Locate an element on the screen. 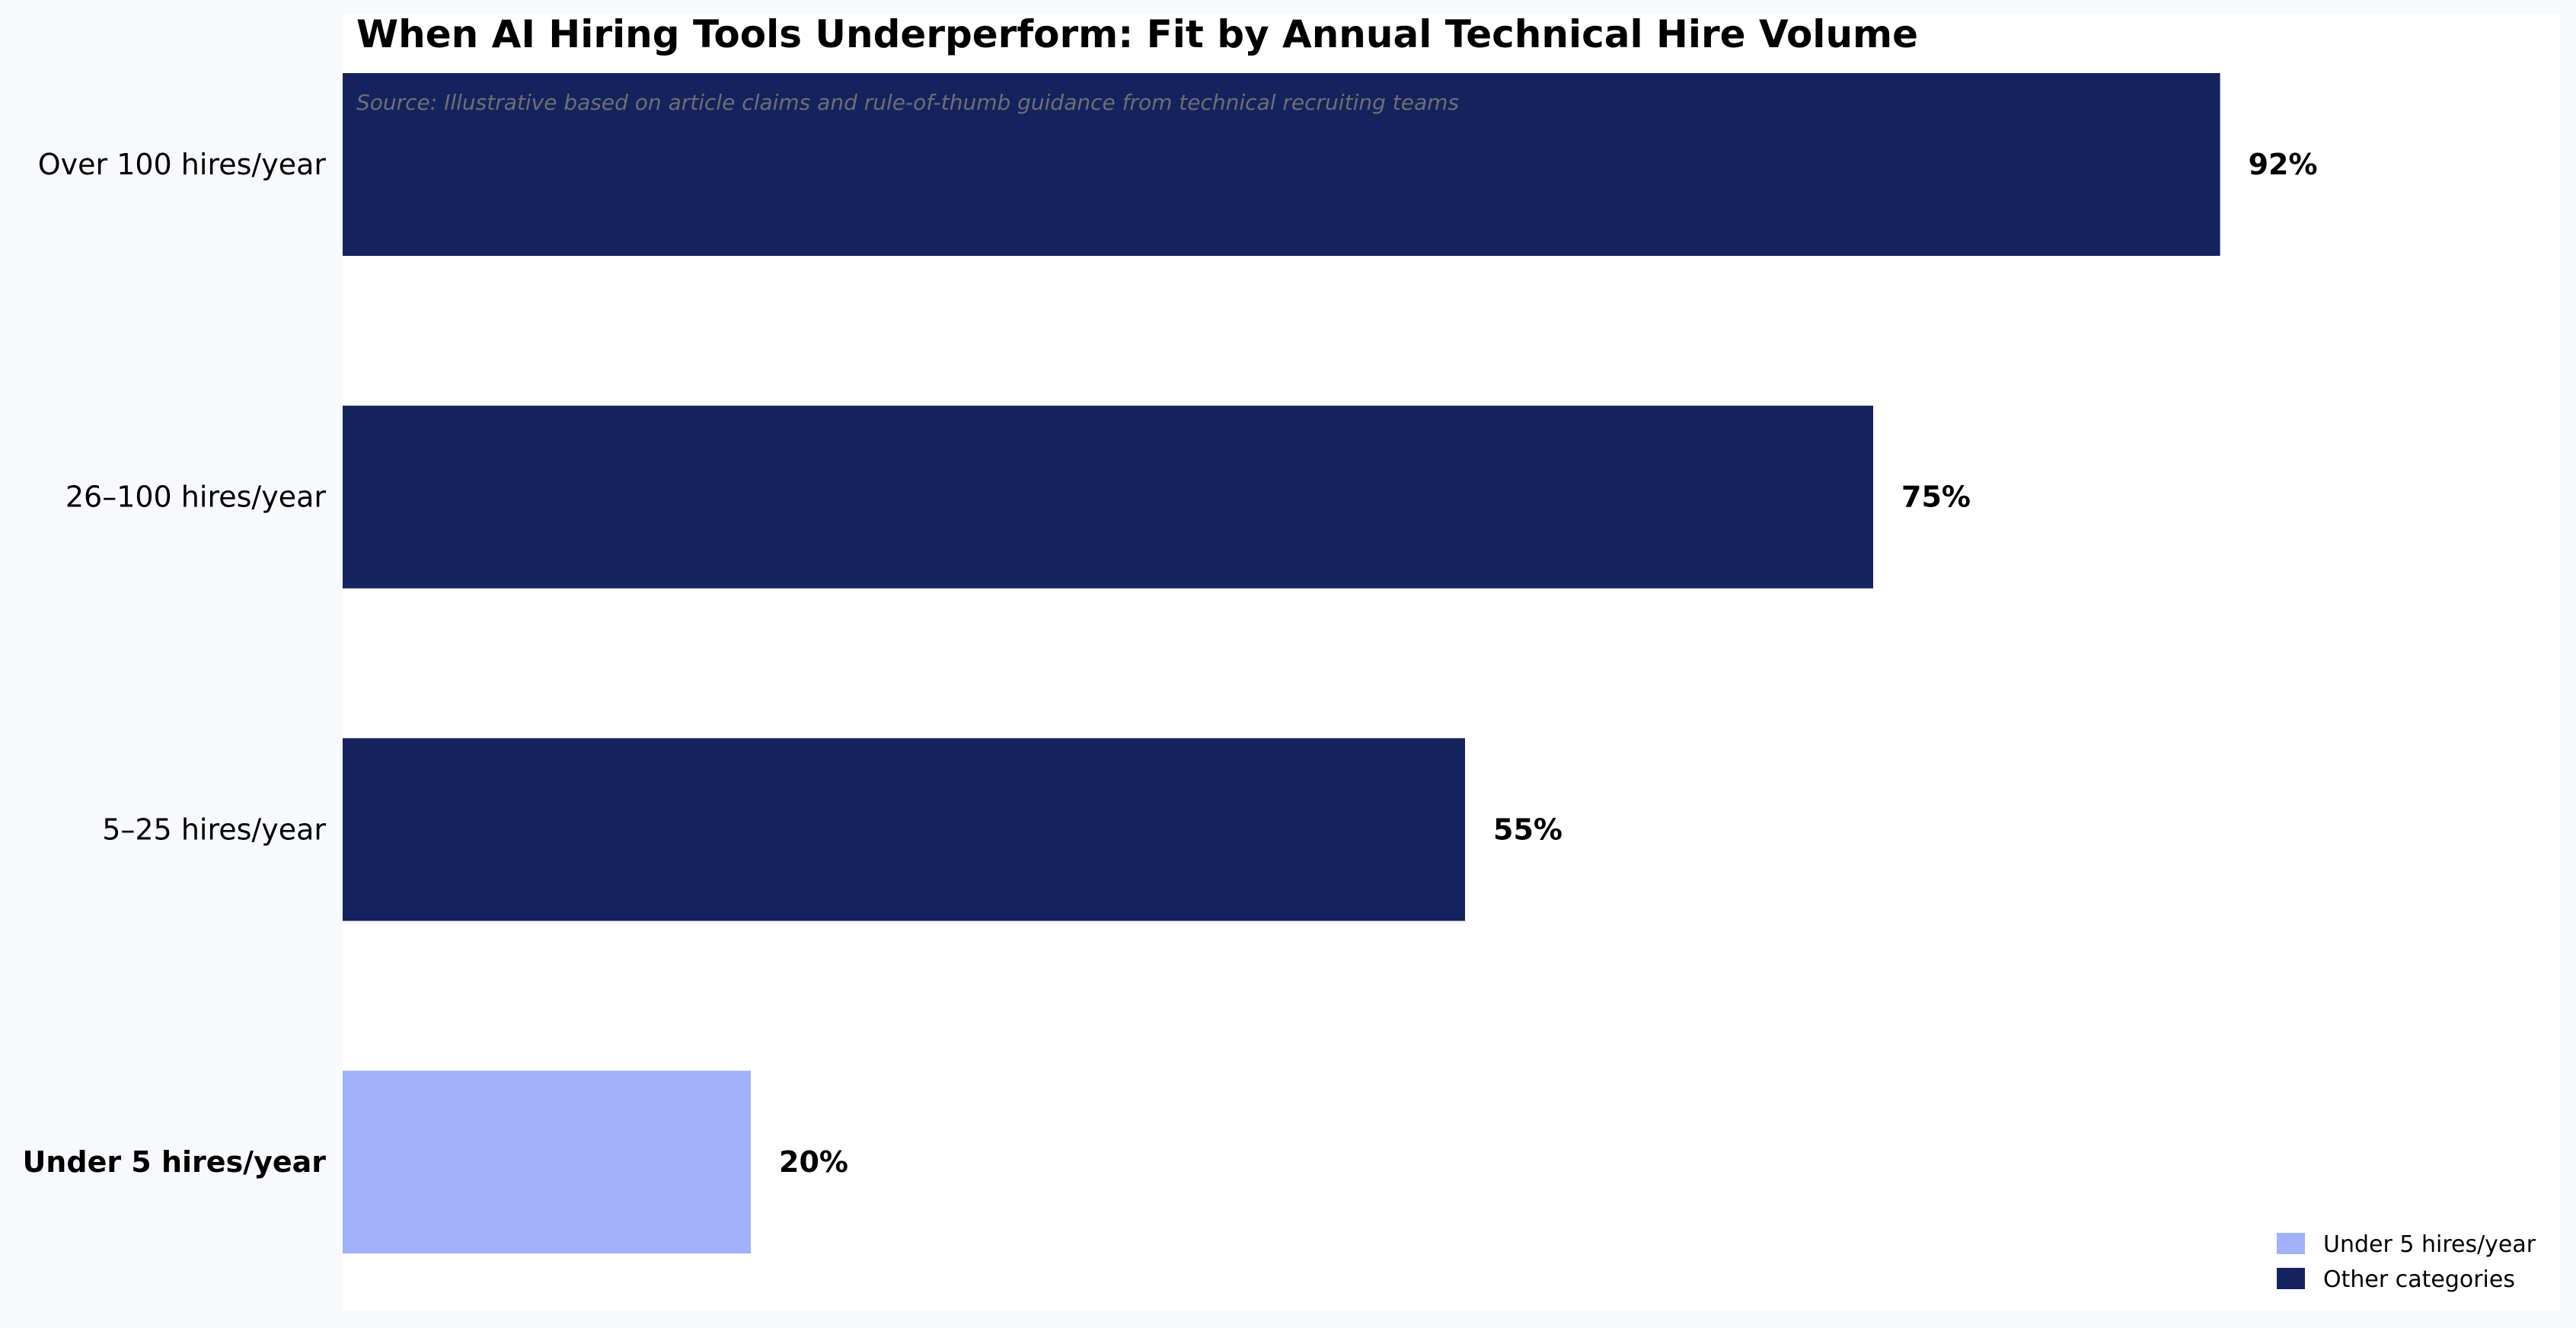 Image resolution: width=2576 pixels, height=1328 pixels. category-label-4: Under 5 hires/year is located at coordinates (174, 1162).